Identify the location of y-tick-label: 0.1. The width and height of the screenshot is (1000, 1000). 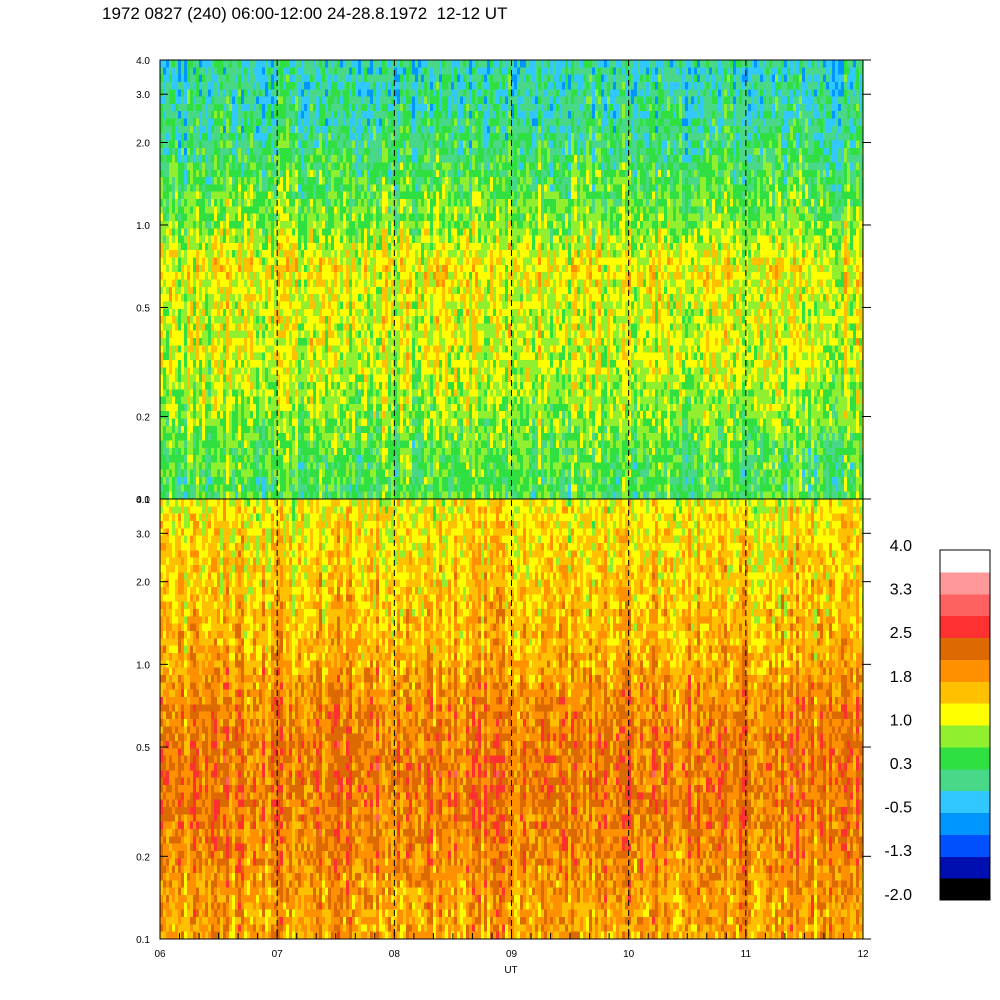
(143, 940).